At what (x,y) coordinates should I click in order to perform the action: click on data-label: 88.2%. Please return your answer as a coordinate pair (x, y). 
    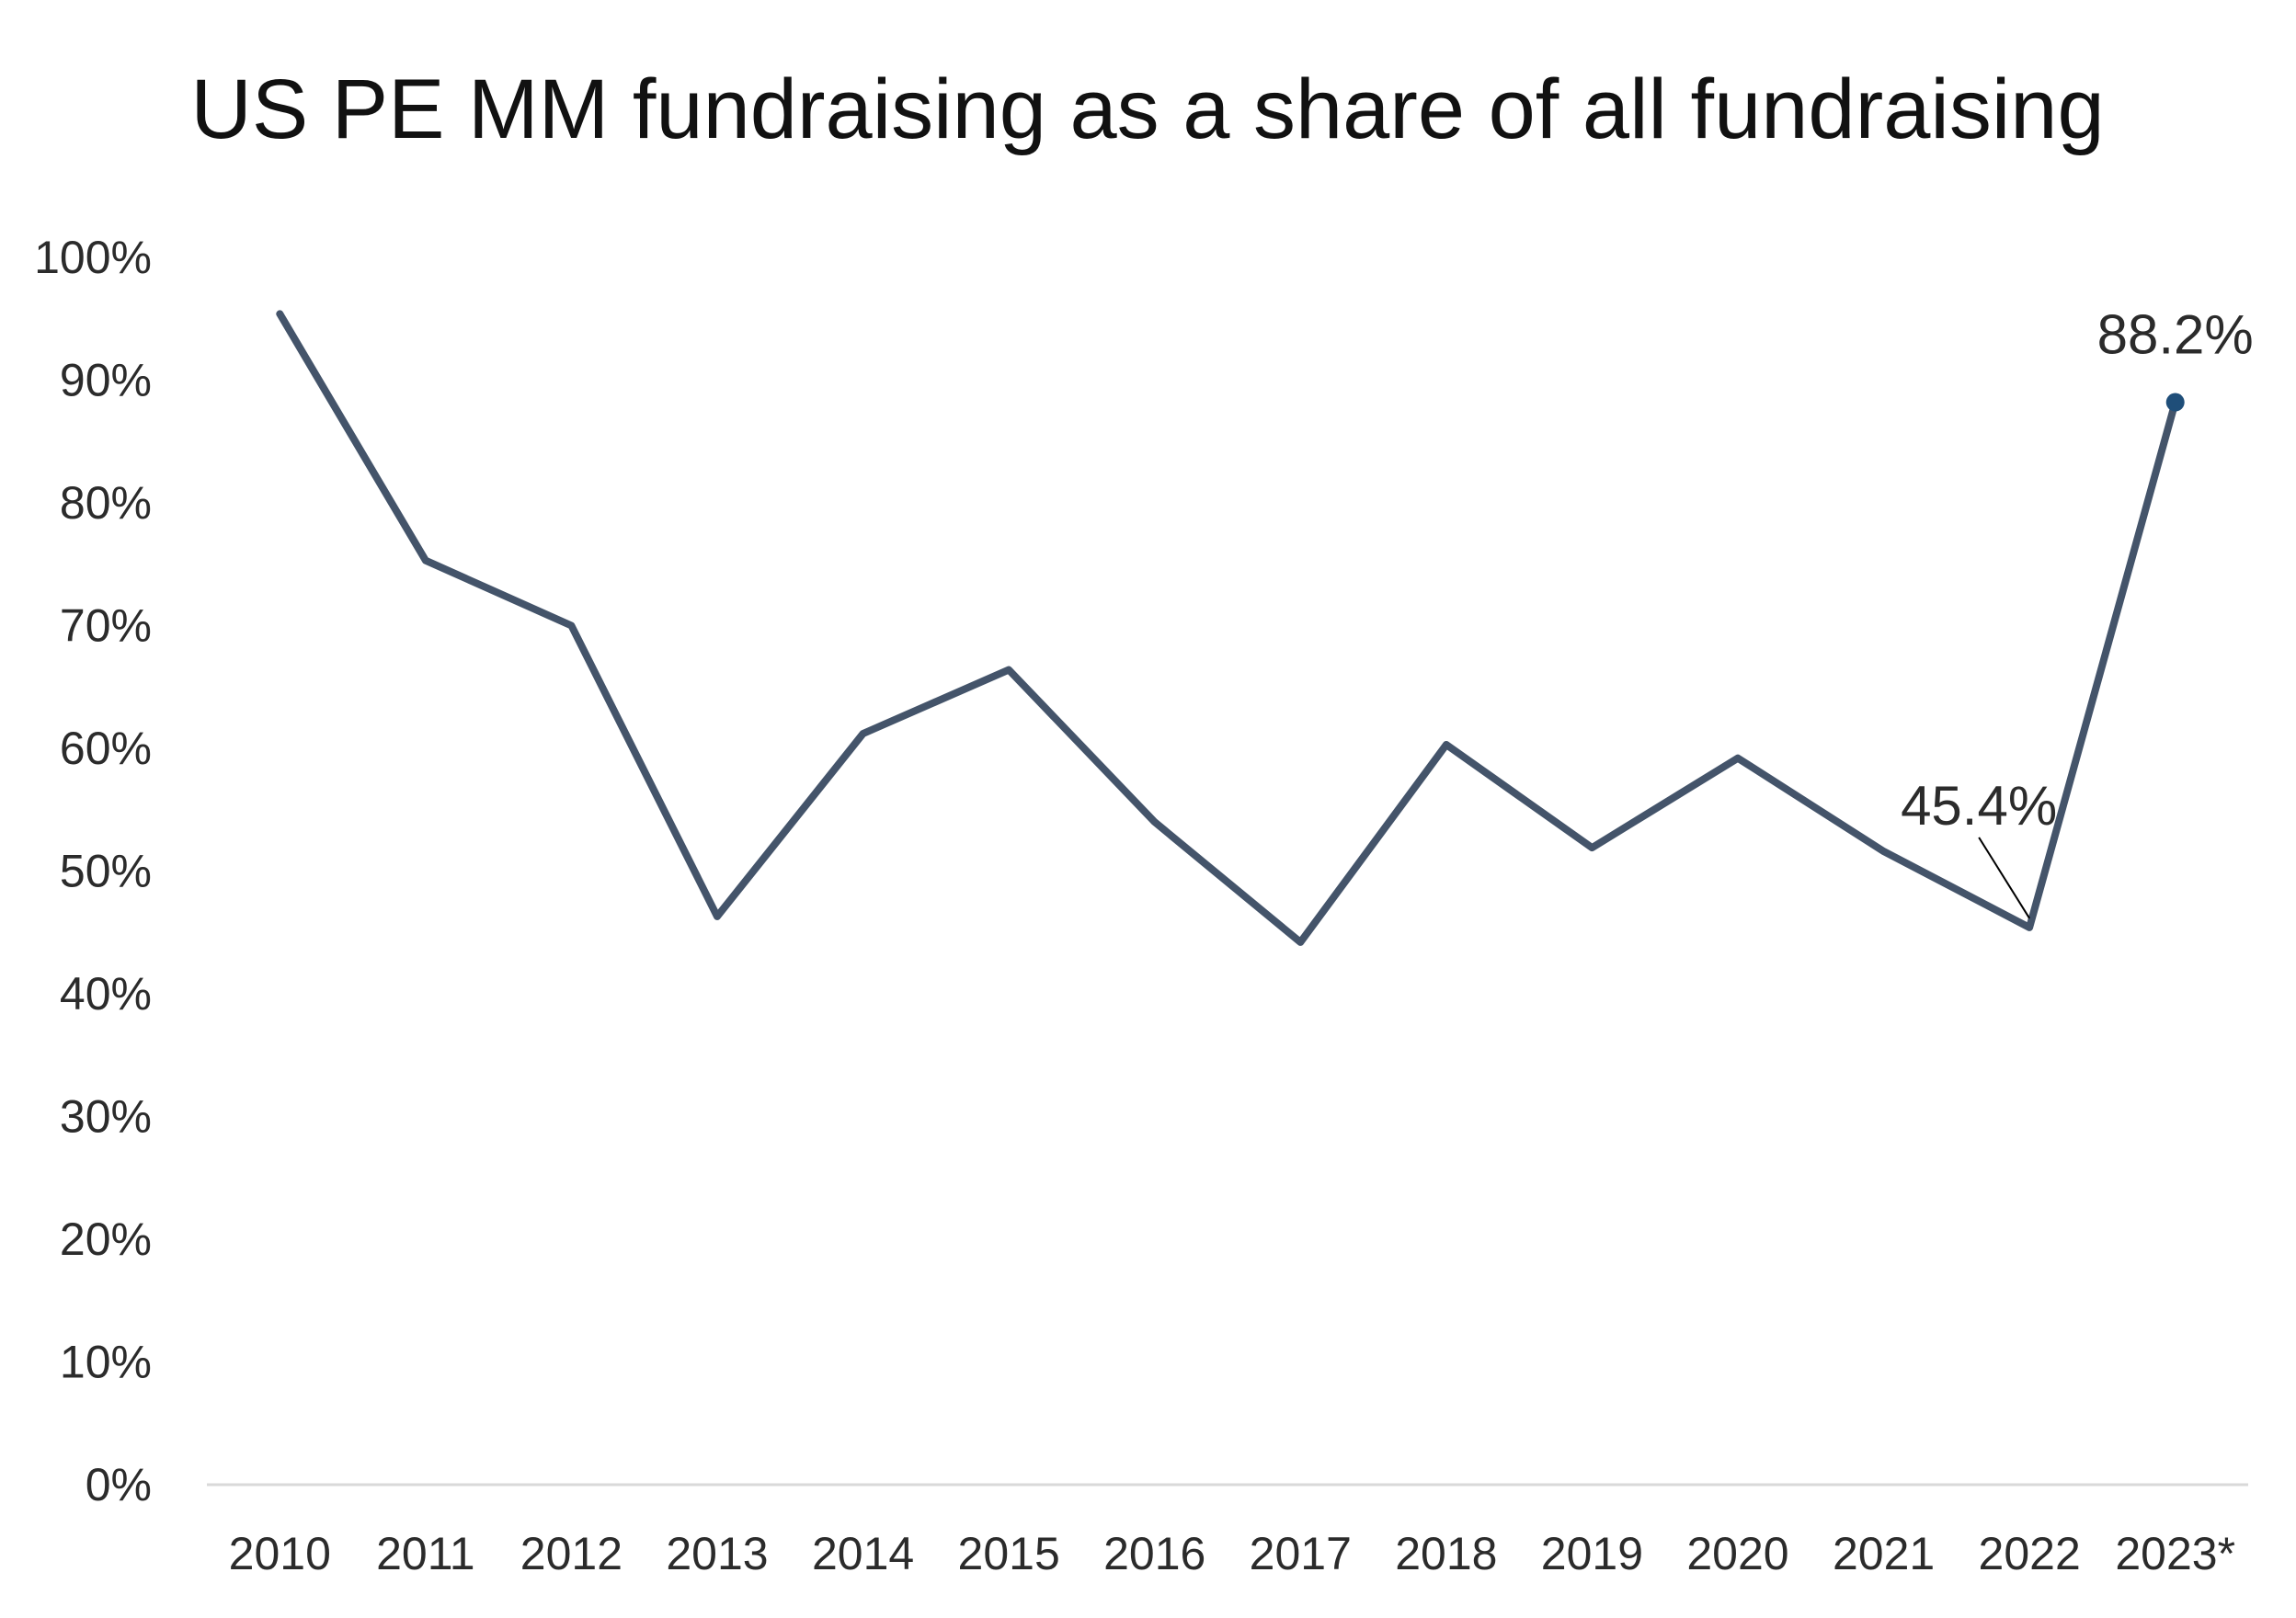
    Looking at the image, I should click on (2175, 335).